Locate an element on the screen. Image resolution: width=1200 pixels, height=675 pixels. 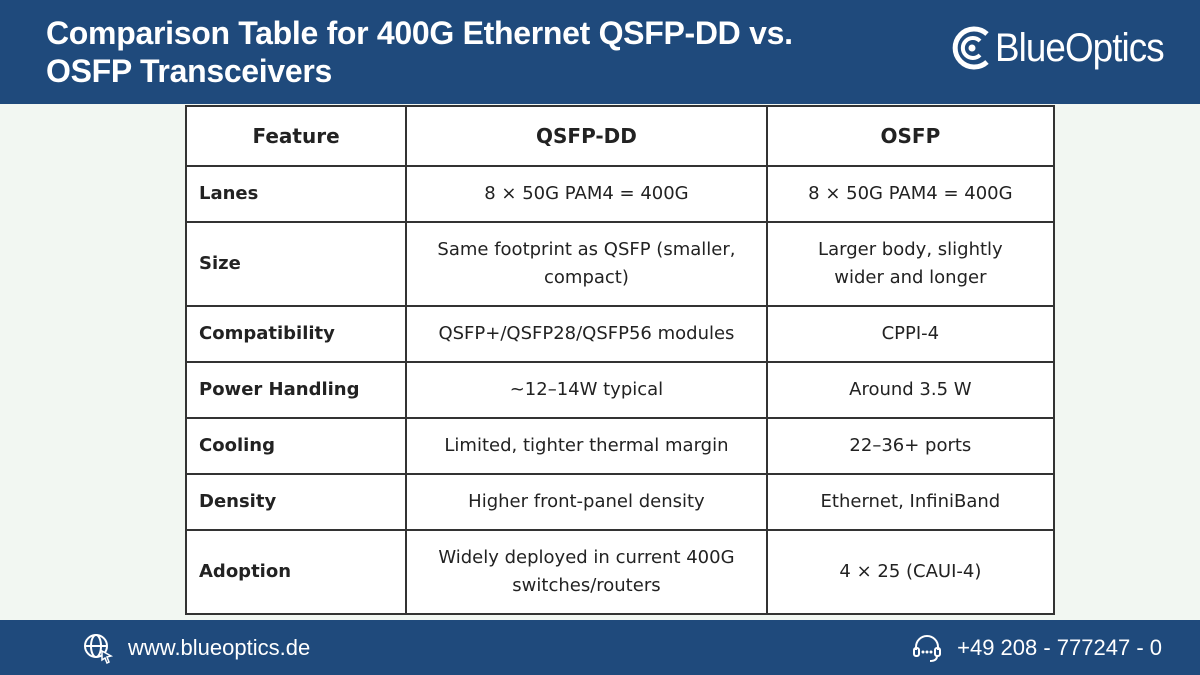
row-qsfp-dd: Limited, tighter thermal margin is located at coordinates (586, 446).